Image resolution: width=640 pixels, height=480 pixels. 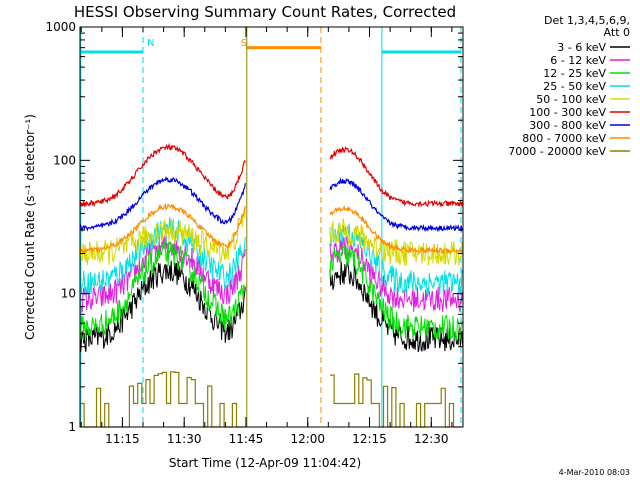 What do you see at coordinates (265, 463) in the screenshot?
I see `x-axis-label: Start Time (12-Apr-09 11:04:42)` at bounding box center [265, 463].